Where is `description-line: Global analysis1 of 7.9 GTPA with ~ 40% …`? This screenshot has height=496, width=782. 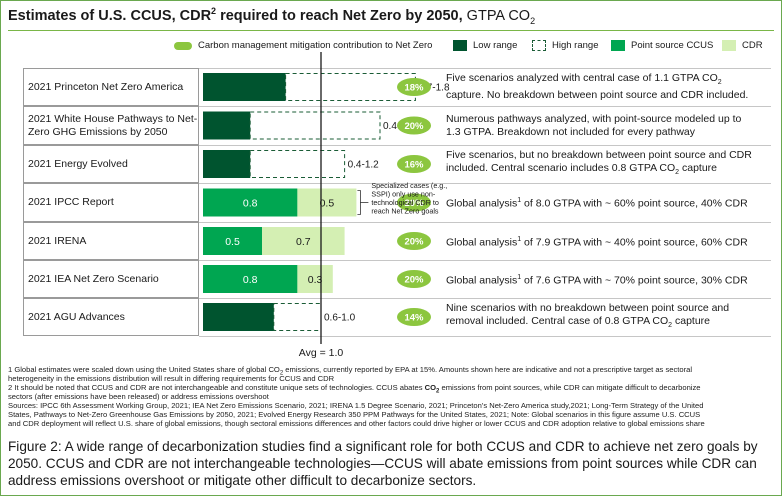
description-line: Global analysis1 of 7.9 GTPA with ~ 40% … is located at coordinates (608, 241).